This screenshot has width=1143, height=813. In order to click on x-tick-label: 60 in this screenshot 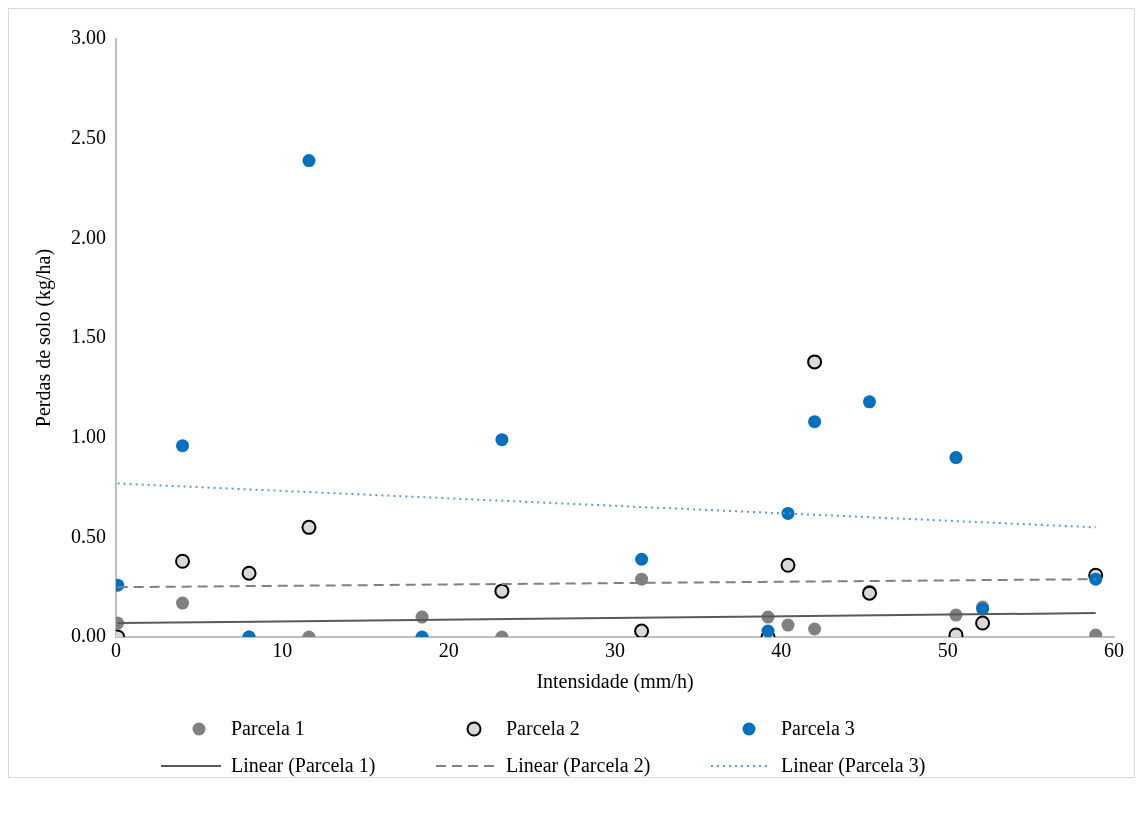, I will do `click(1114, 650)`.